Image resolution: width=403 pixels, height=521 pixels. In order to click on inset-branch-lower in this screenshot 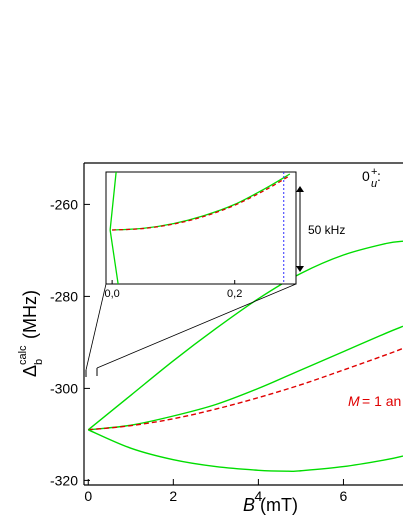, I will do `click(114, 256)`.